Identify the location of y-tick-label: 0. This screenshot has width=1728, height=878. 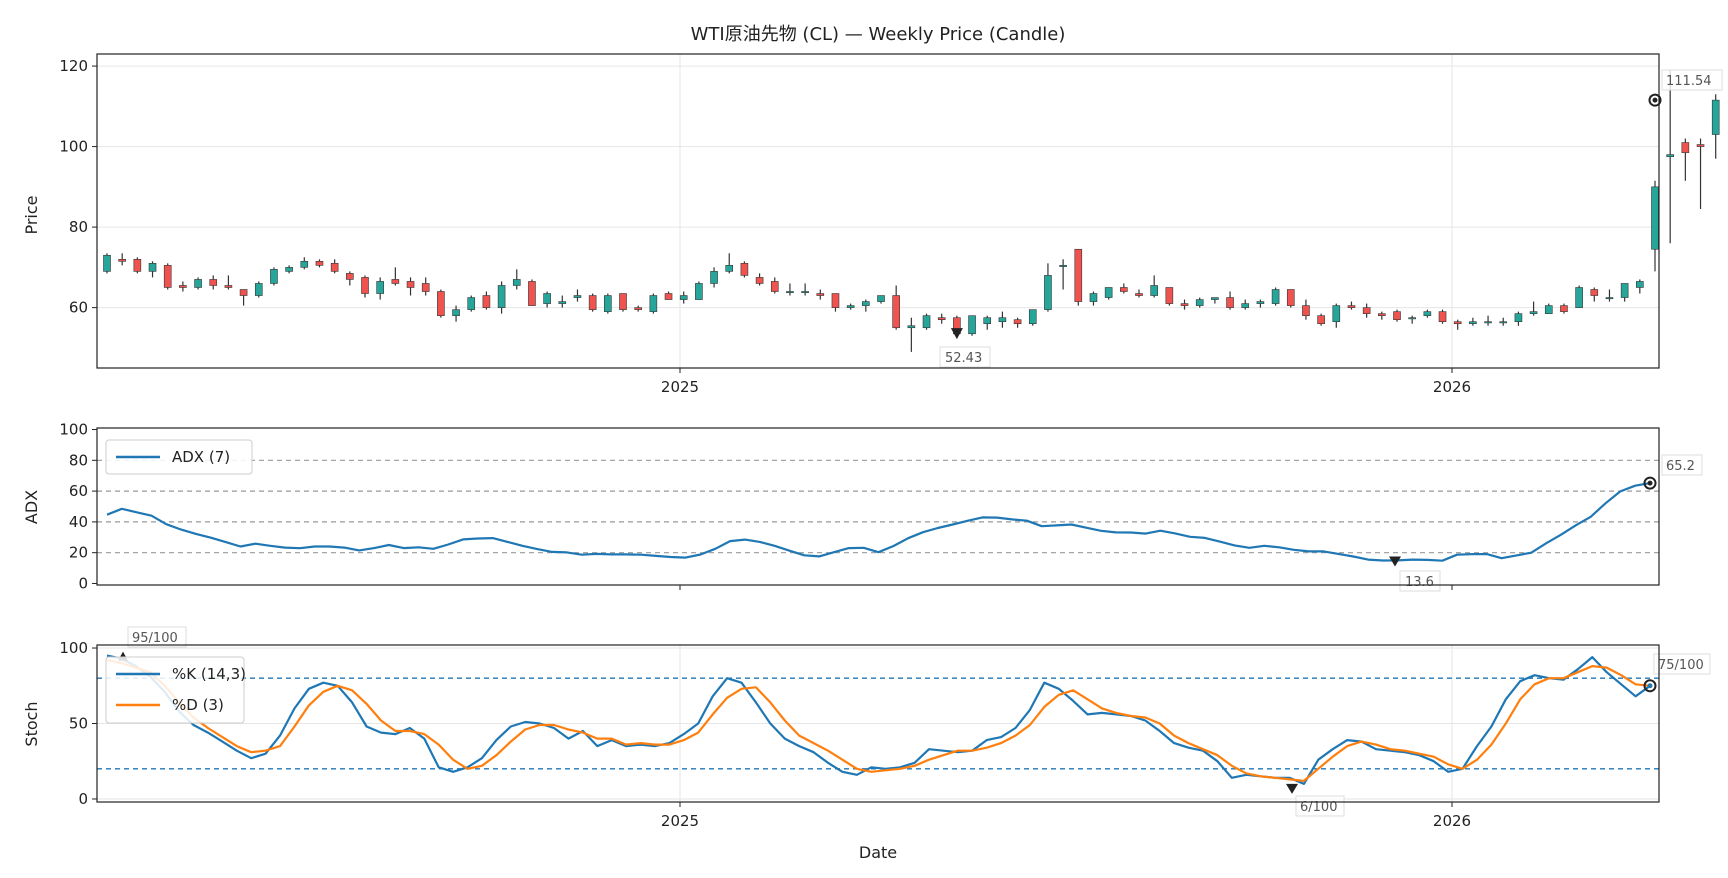
(83, 799).